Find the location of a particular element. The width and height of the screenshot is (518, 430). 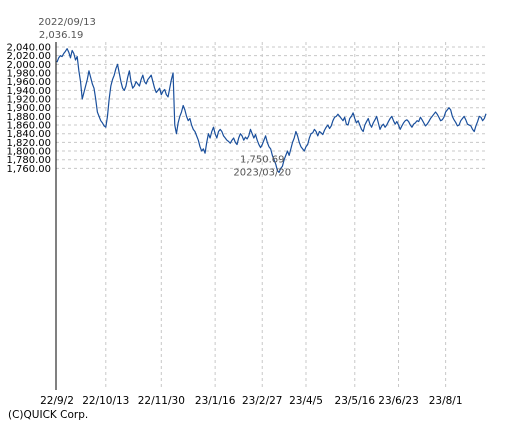

y-tick-label: 2,040.00 is located at coordinates (28, 48).